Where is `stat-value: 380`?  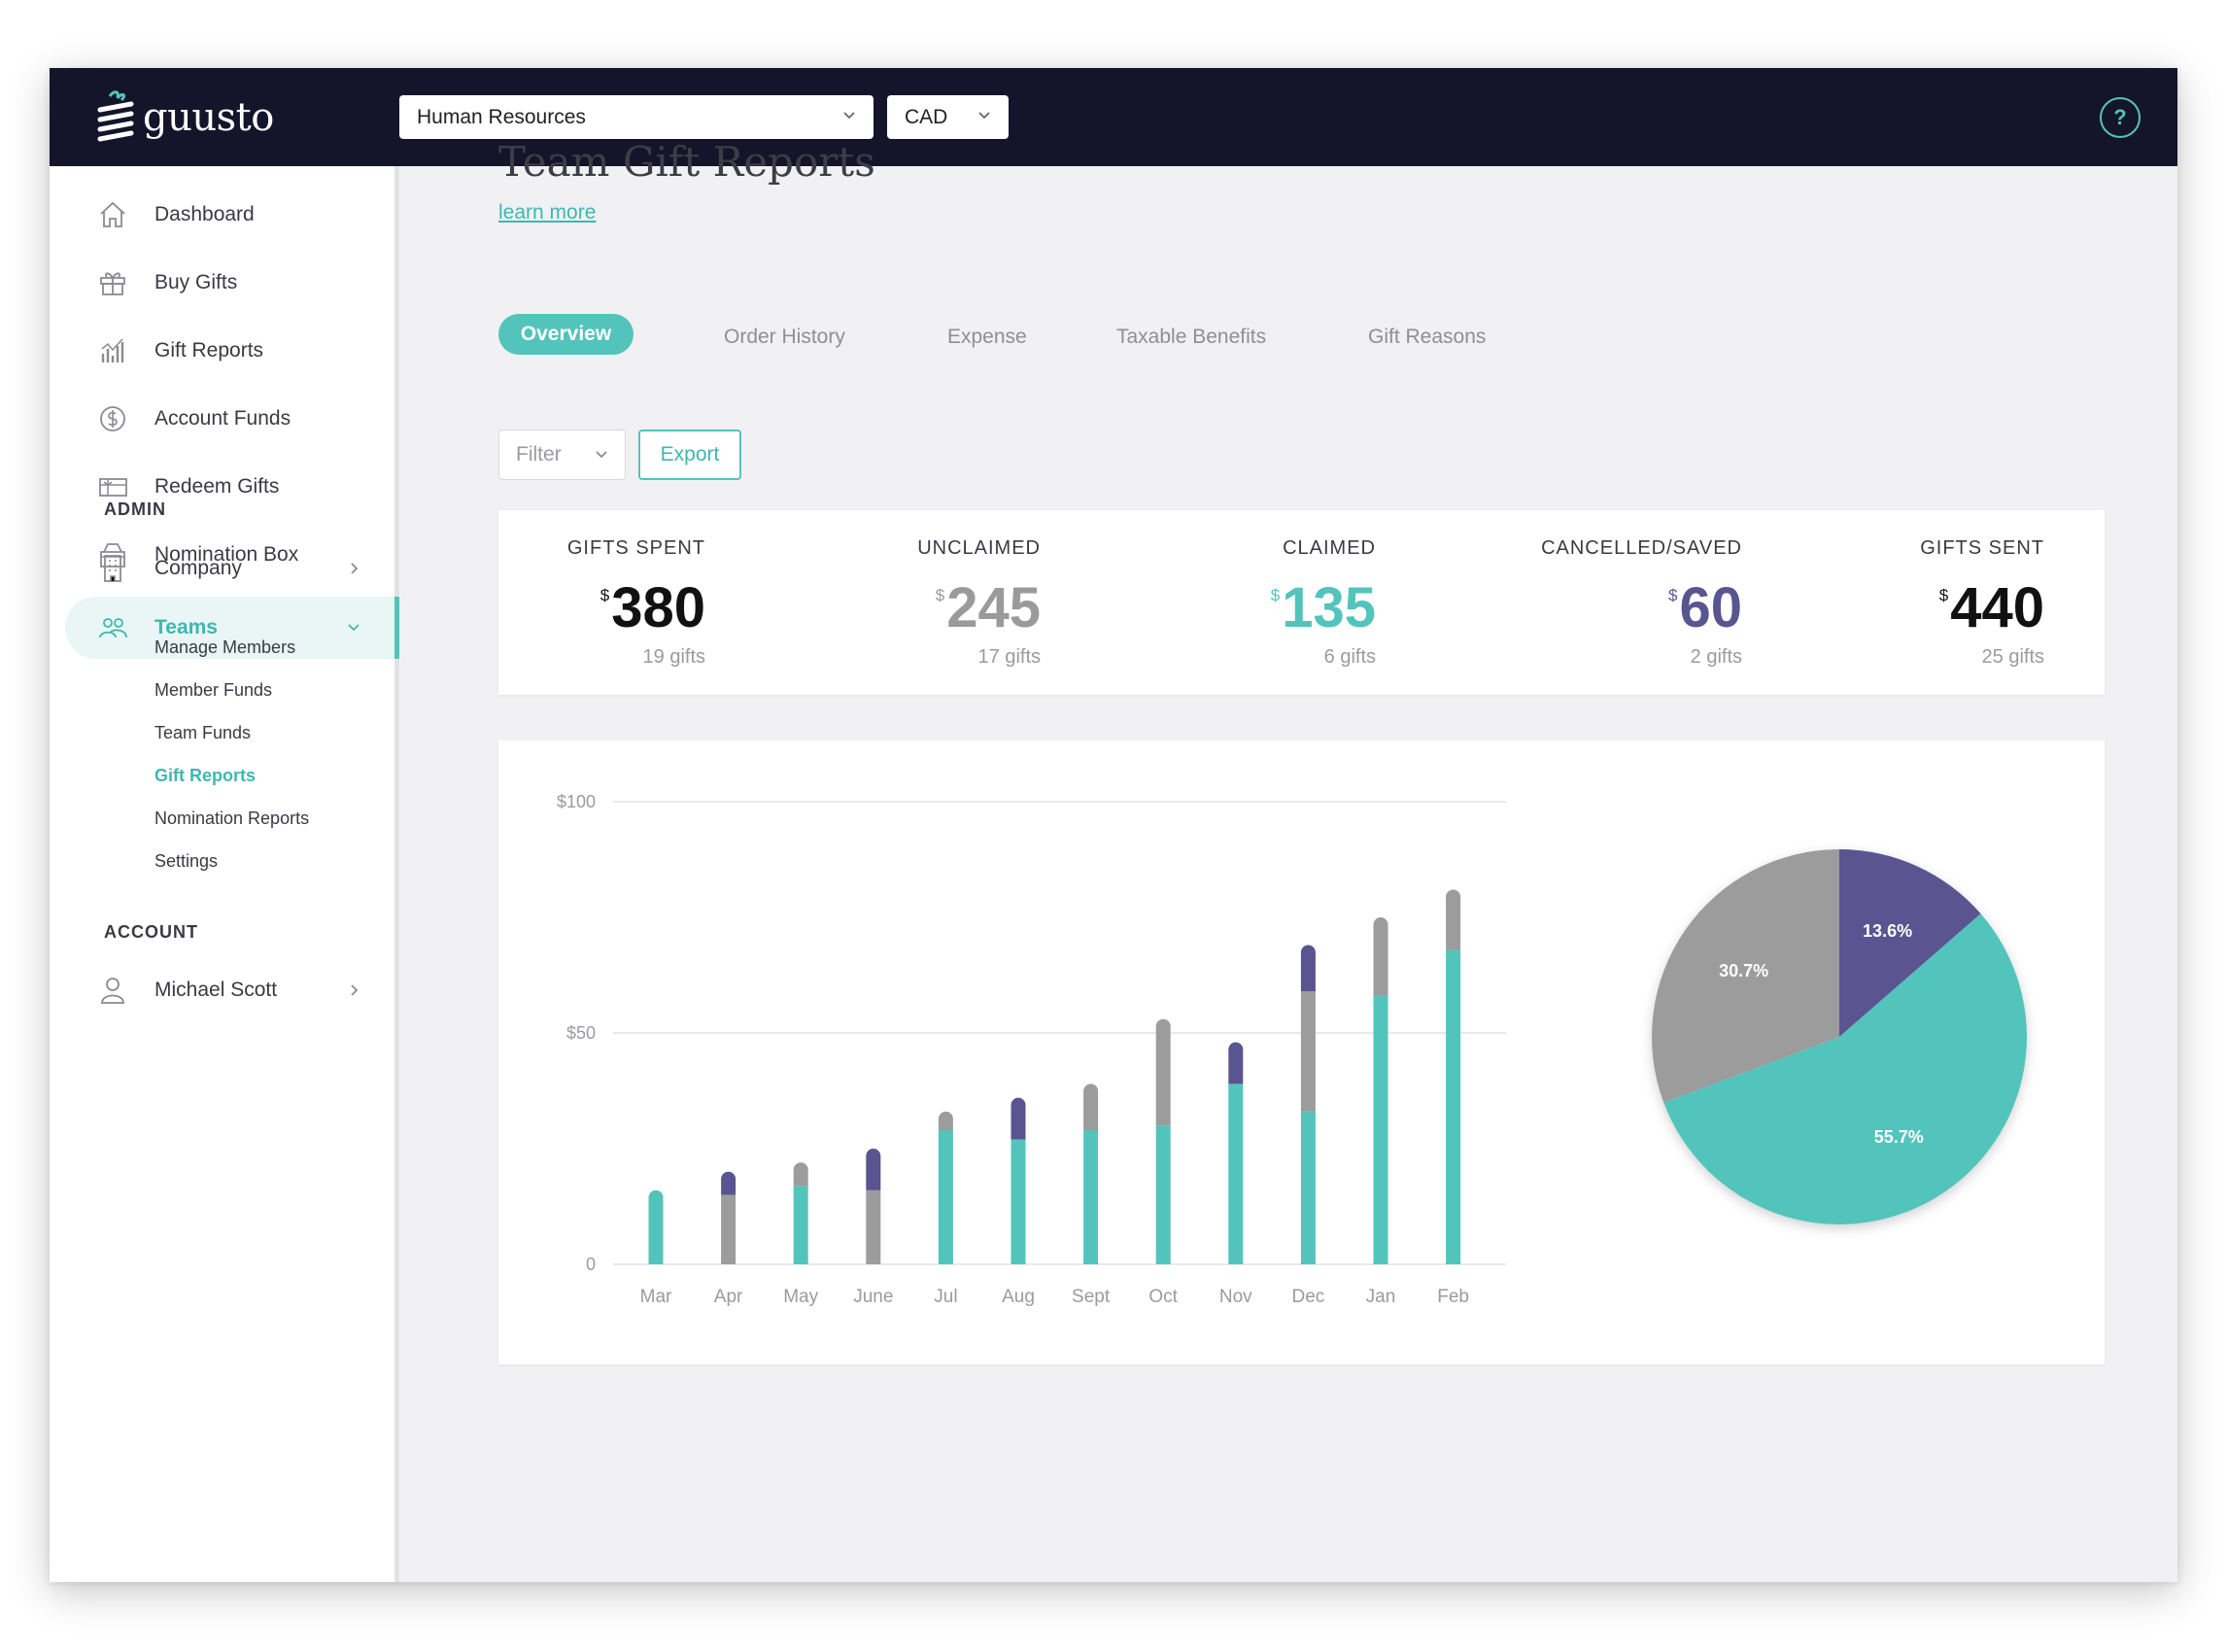 stat-value: 380 is located at coordinates (658, 608).